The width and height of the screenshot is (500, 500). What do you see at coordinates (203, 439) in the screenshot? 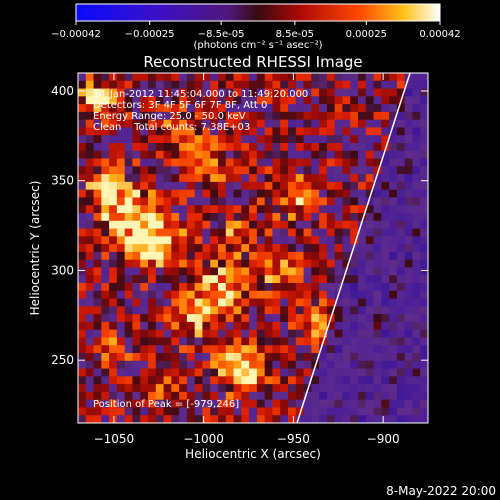
I see `x-tick-label: −1000` at bounding box center [203, 439].